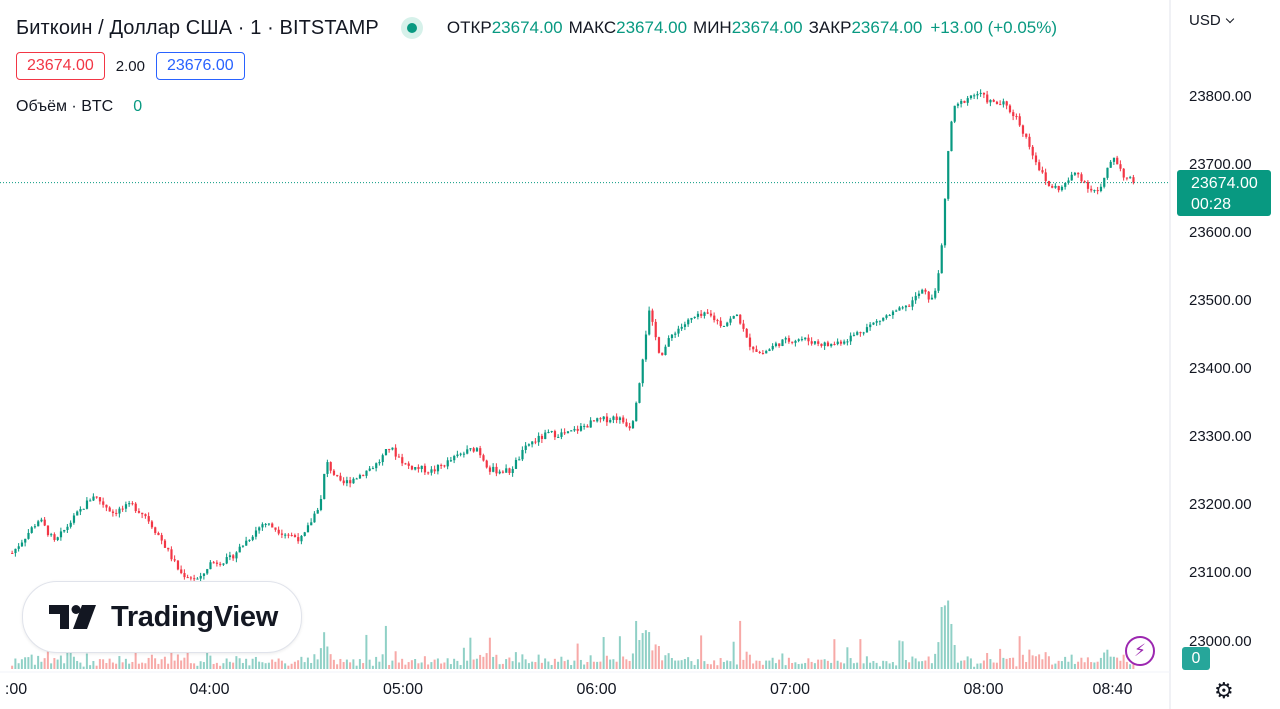 Image resolution: width=1280 pixels, height=709 pixels. I want to click on symbol-title: Биткоин / Доллар США · 1 · BITSTAMP, so click(197, 27).